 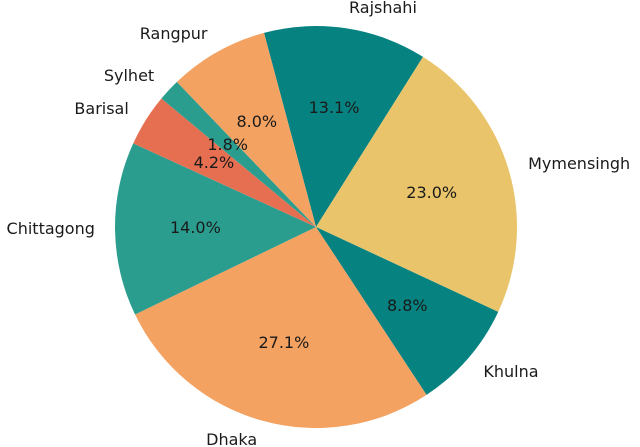 I want to click on pie-slice-sylhet, so click(x=238, y=154).